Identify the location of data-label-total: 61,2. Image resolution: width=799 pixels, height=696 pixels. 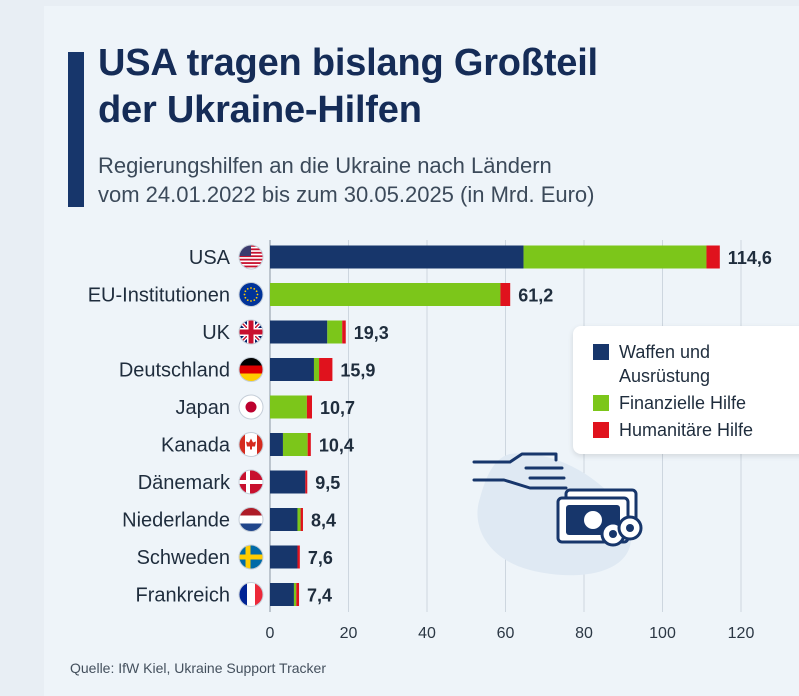
(535, 296).